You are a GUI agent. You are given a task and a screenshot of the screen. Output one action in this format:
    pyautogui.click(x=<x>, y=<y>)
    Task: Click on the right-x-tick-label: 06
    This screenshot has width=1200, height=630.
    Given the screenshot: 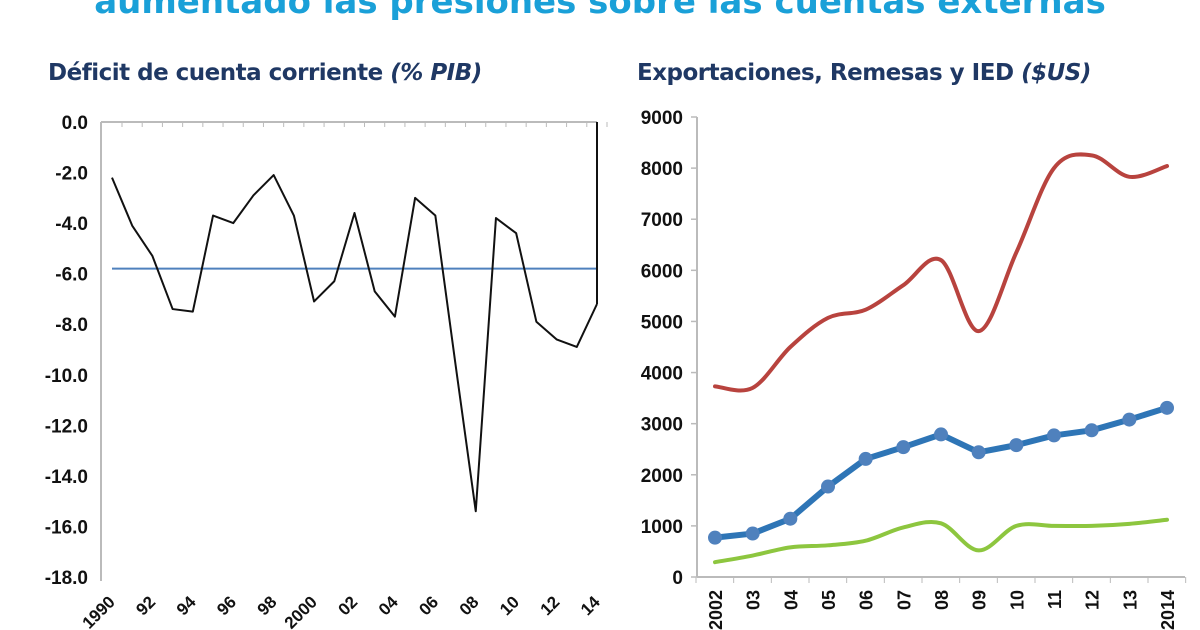 What is the action you would take?
    pyautogui.click(x=867, y=600)
    